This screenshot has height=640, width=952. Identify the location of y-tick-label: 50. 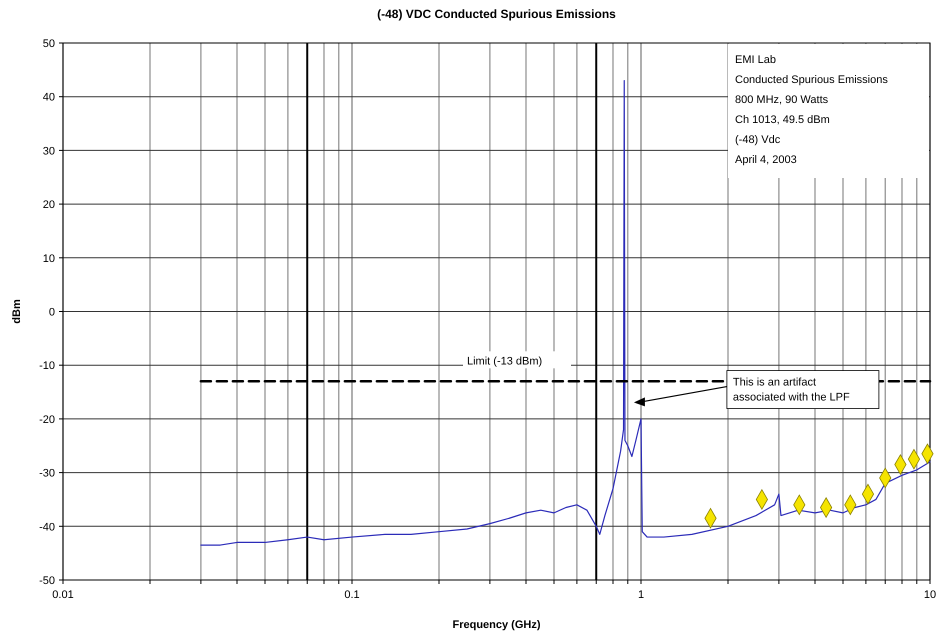
(48, 44).